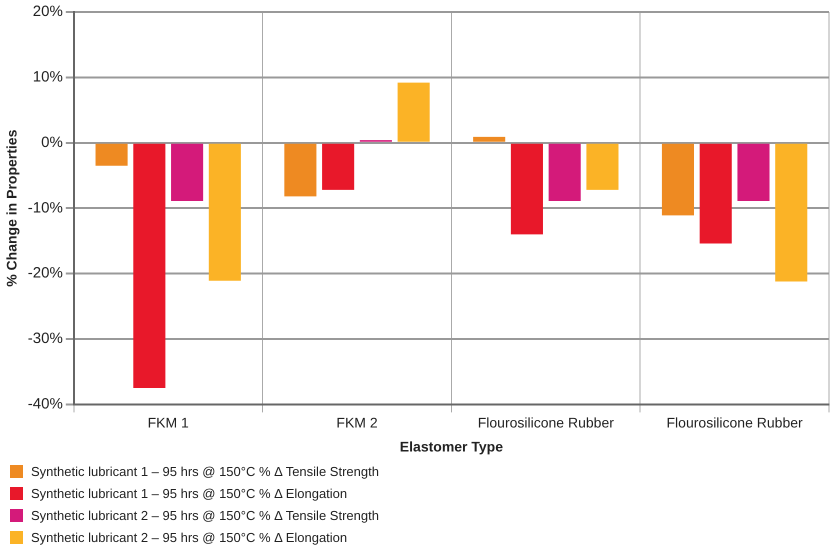 The width and height of the screenshot is (833, 555). I want to click on x-tick-label: FKM 2, so click(357, 422).